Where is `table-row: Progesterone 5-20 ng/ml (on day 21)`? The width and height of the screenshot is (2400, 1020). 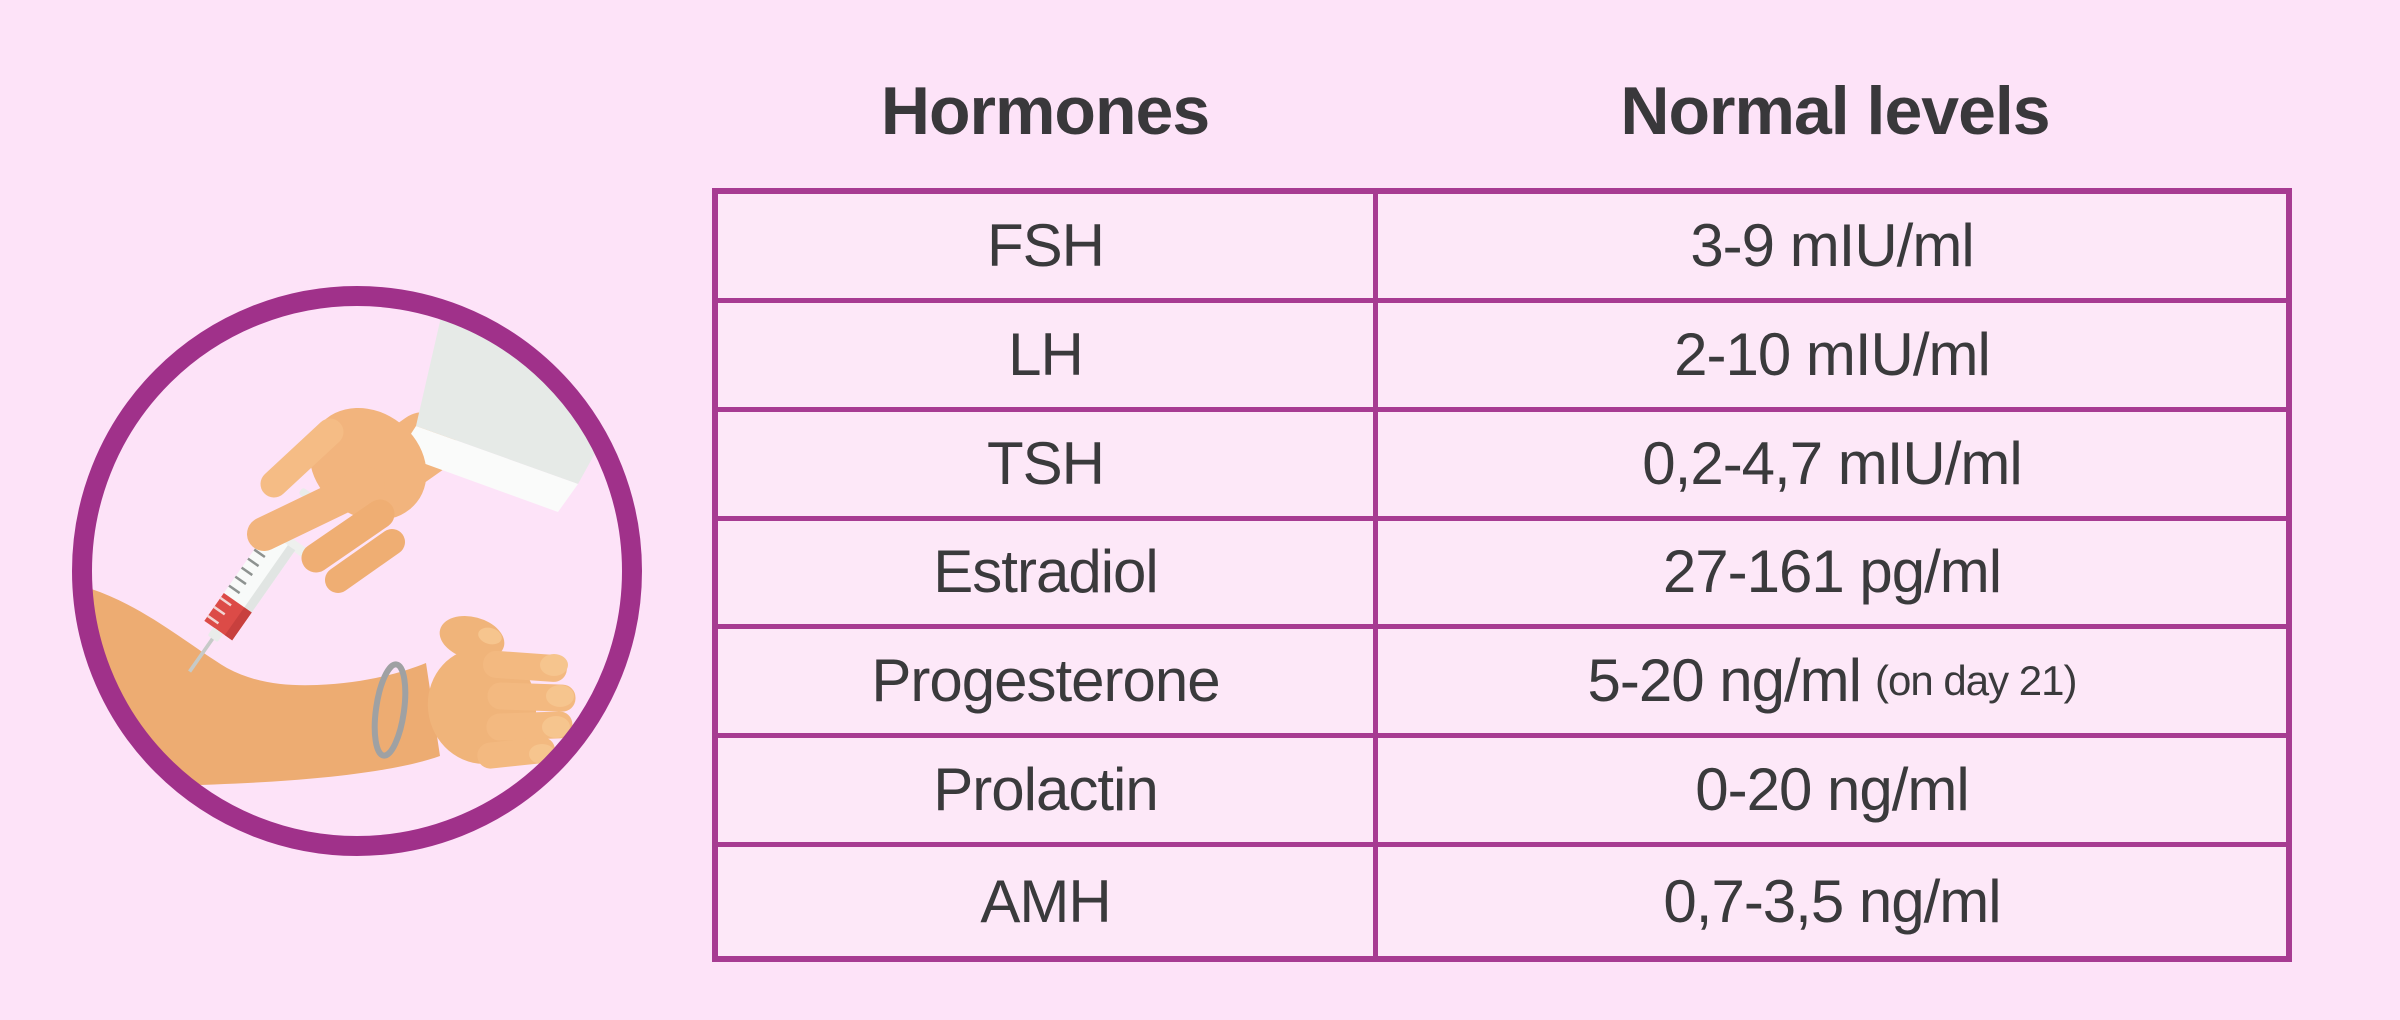
table-row: Progesterone 5-20 ng/ml (on day 21) is located at coordinates (1502, 684).